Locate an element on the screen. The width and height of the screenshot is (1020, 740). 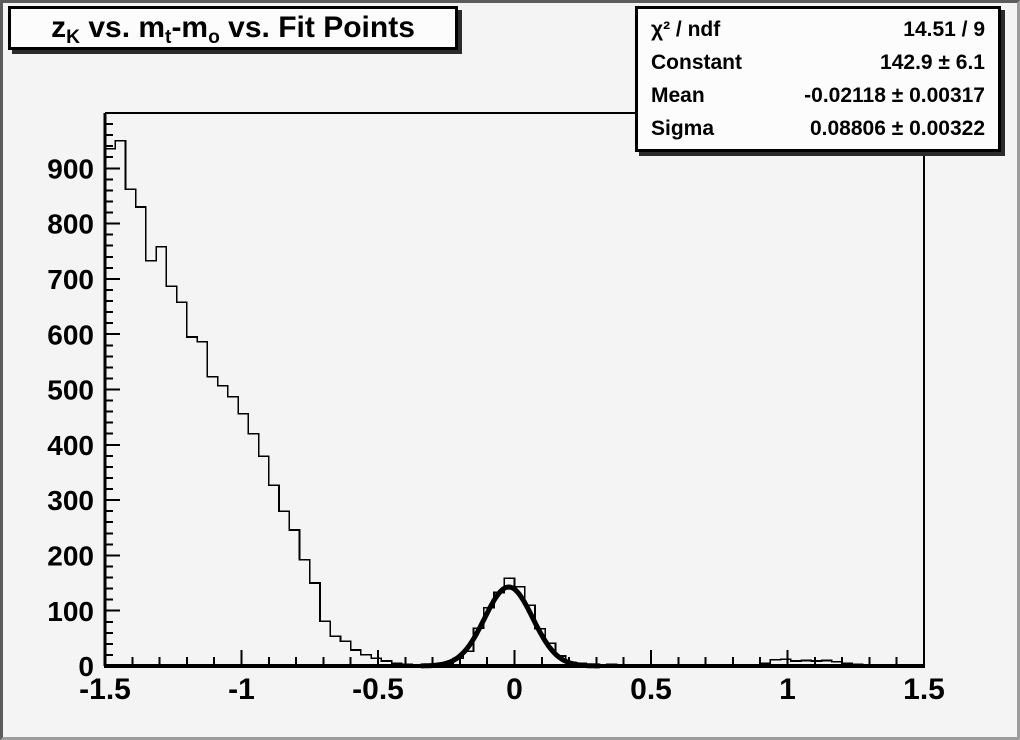
title-segment: -m is located at coordinates (190, 27).